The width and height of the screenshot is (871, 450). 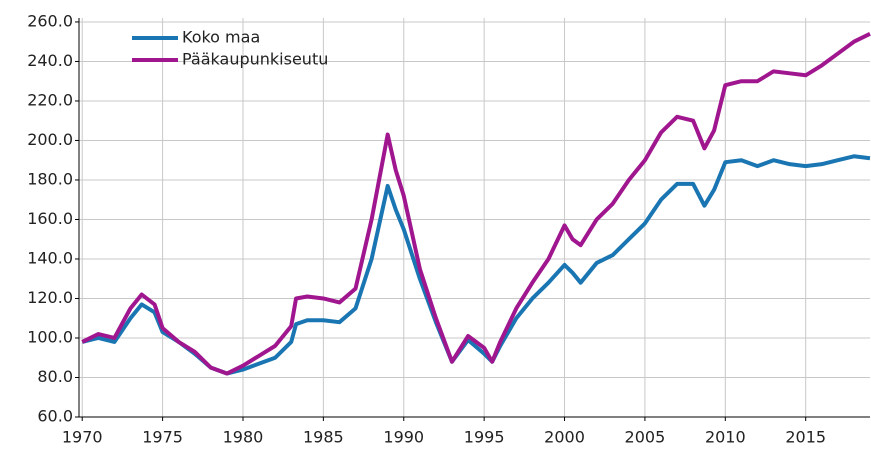 I want to click on y-tick-label: 120.0, so click(x=50, y=297).